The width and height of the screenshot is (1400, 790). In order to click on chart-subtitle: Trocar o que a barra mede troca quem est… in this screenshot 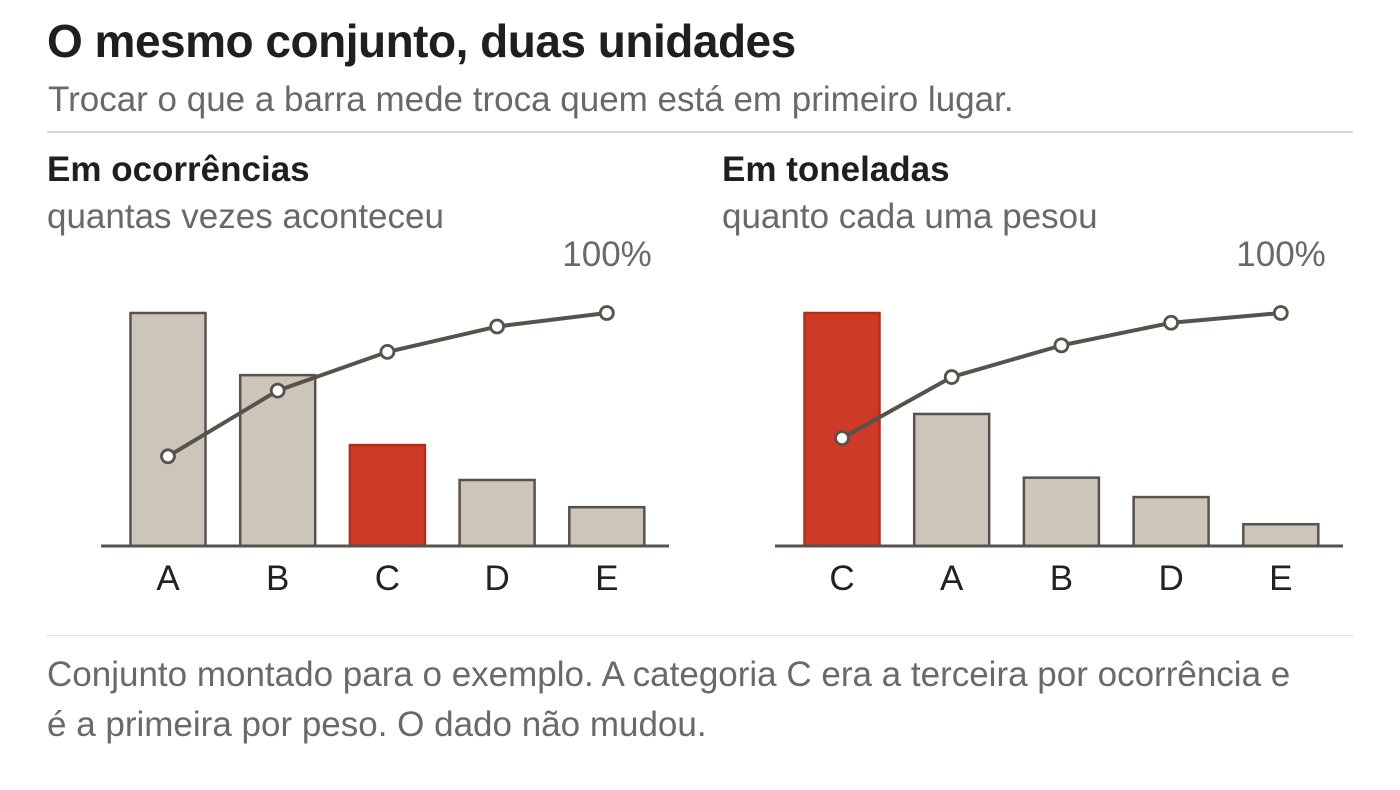, I will do `click(531, 99)`.